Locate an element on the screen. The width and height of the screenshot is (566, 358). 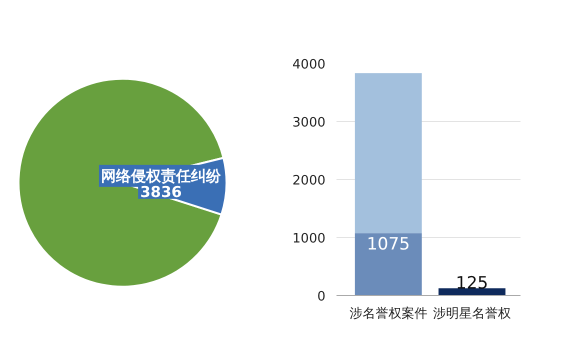
y-tick-label: 2000 is located at coordinates (309, 181).